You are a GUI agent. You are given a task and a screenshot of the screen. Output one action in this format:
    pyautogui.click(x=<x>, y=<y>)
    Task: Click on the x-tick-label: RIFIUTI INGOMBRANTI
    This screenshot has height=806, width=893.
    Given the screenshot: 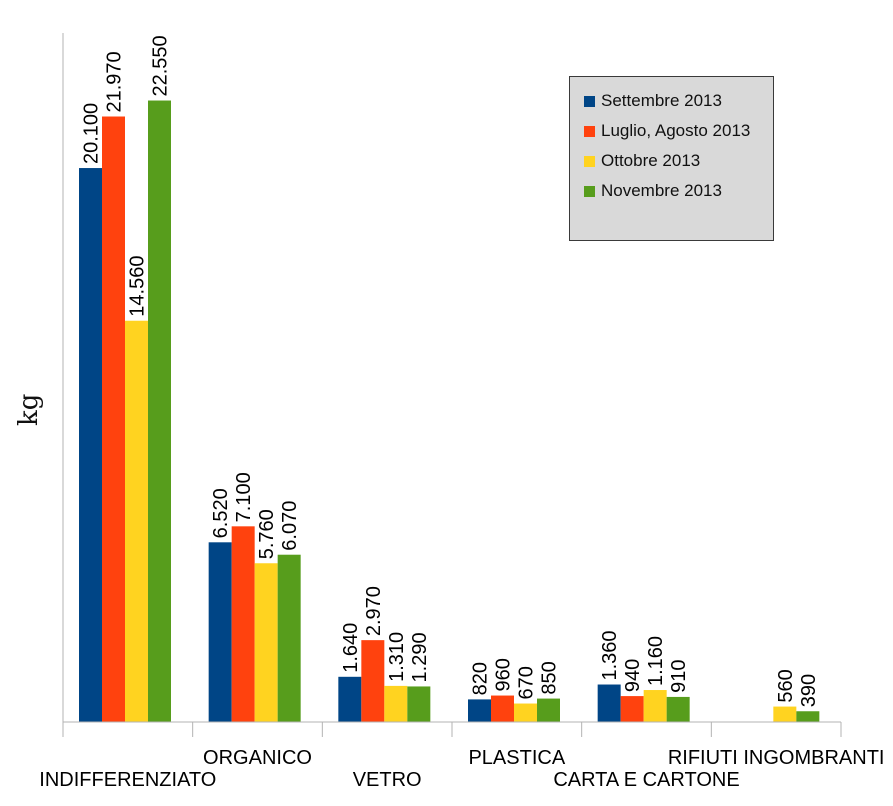 What is the action you would take?
    pyautogui.click(x=776, y=758)
    